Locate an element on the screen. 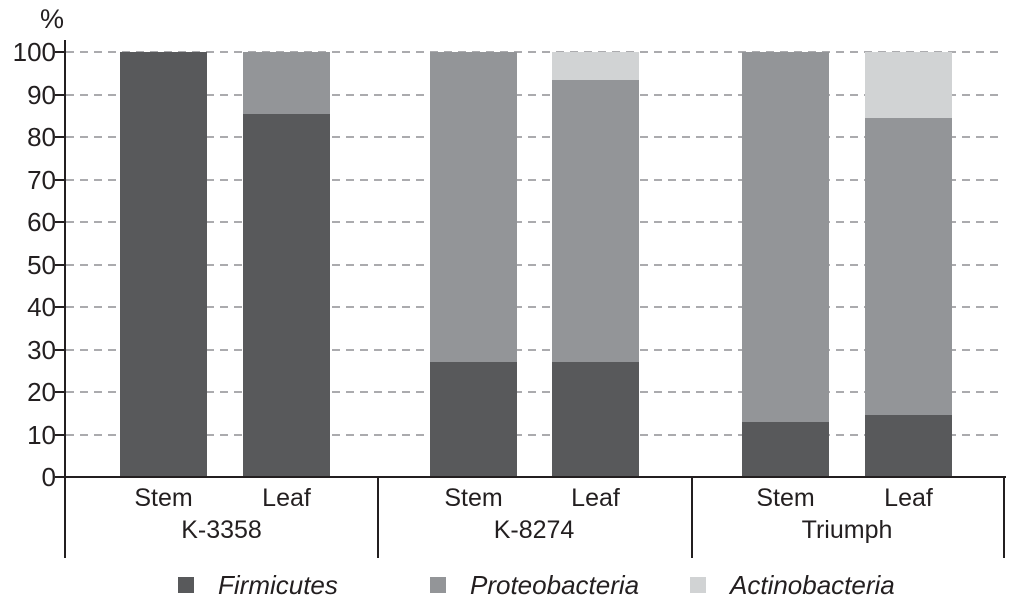 The height and width of the screenshot is (608, 1024). legend-swatch-proteobacteria is located at coordinates (438, 585).